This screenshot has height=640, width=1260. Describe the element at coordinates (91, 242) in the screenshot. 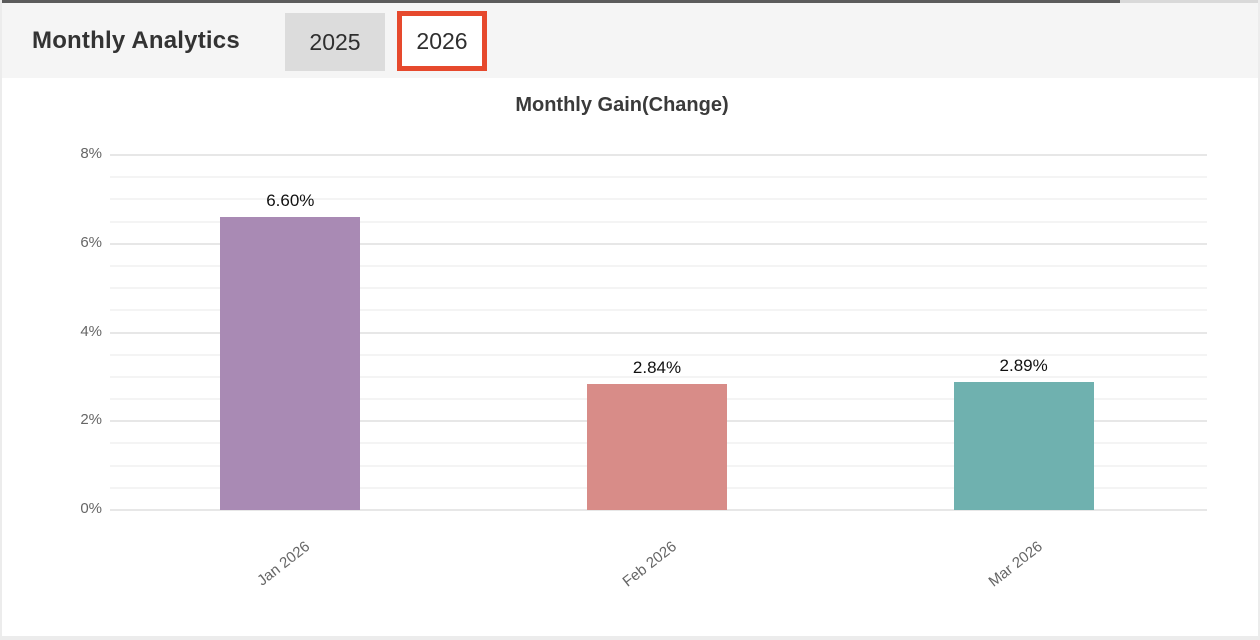

I see `y-axis-tick-label: 6%` at that location.